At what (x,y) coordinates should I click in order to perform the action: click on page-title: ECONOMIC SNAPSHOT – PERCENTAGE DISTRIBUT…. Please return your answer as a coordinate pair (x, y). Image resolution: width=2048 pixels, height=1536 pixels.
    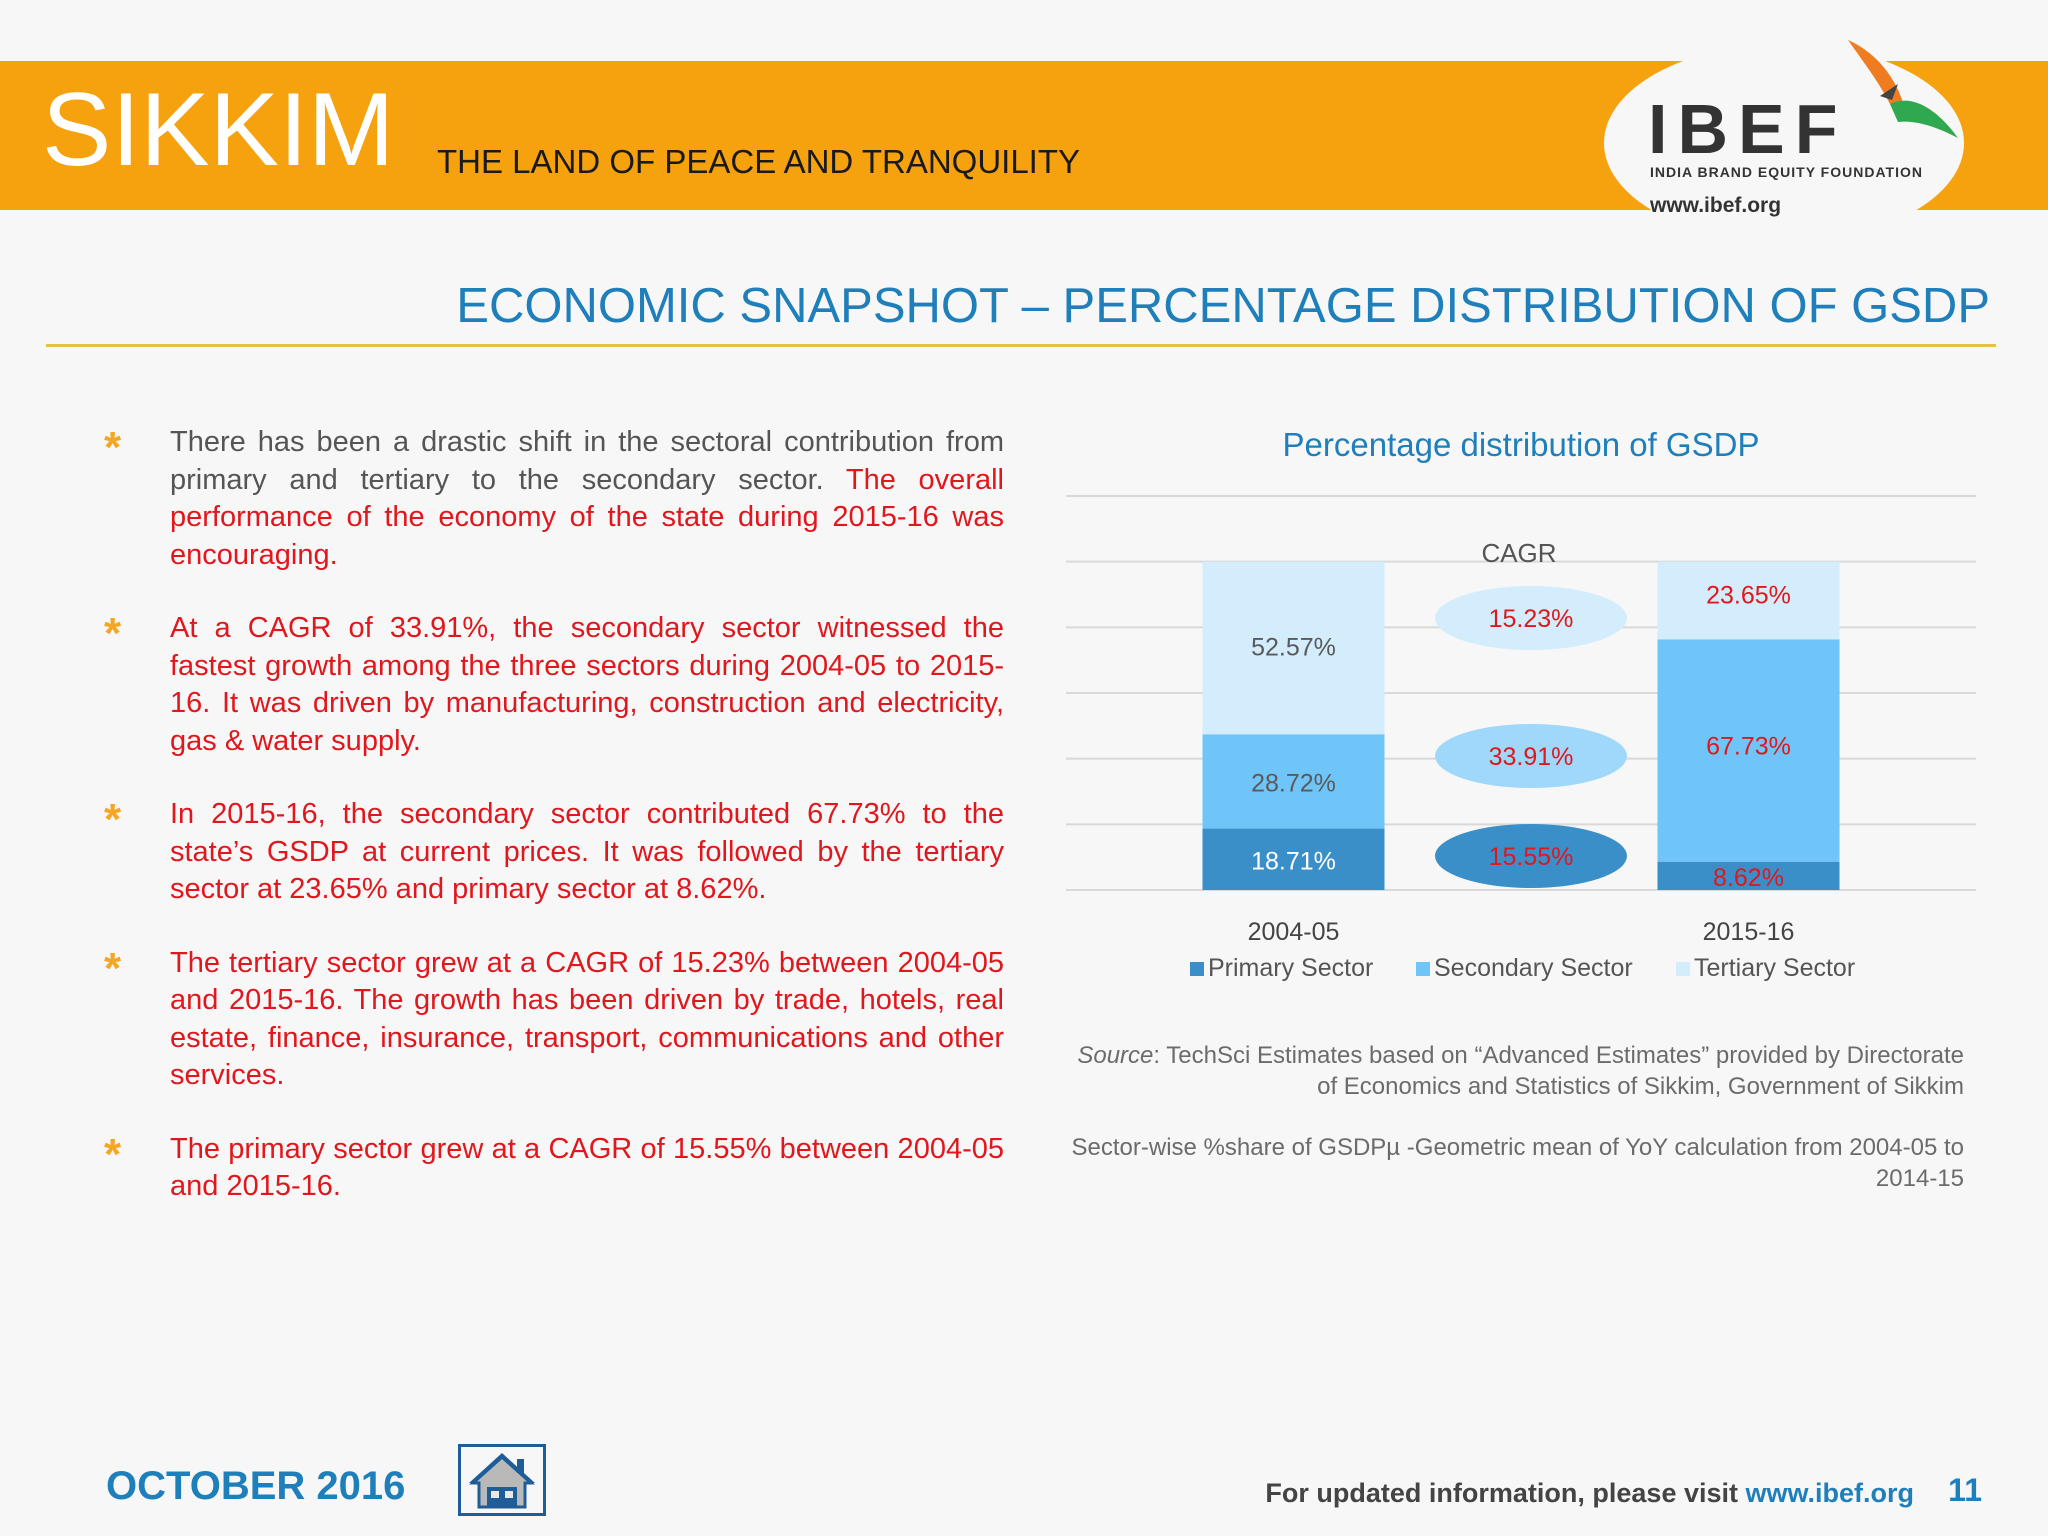
    Looking at the image, I should click on (1223, 306).